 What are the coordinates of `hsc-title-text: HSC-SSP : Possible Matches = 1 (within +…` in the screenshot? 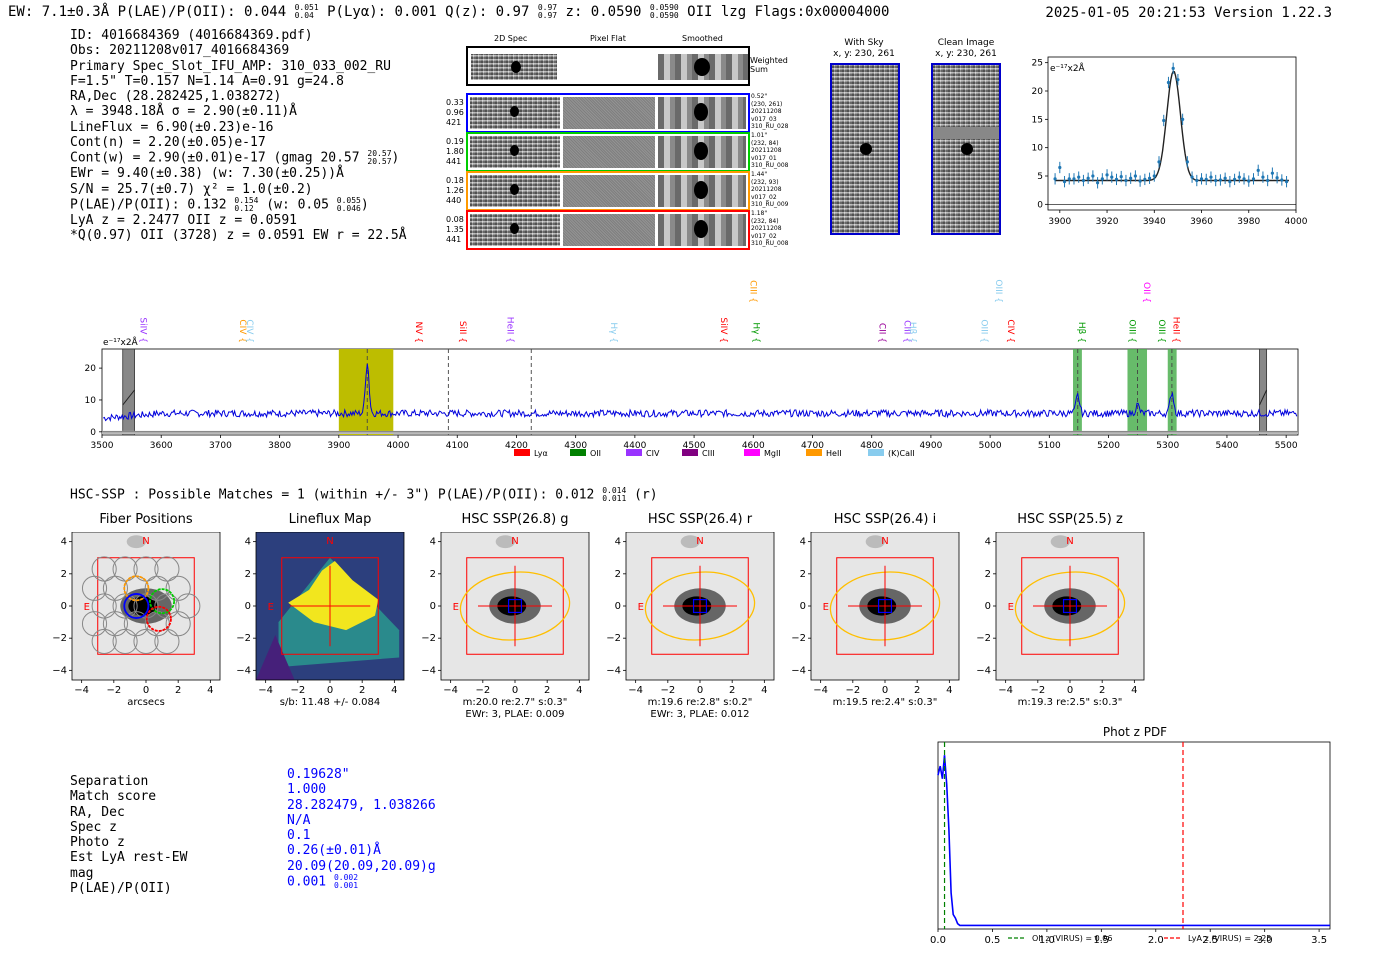 It's located at (336, 495).